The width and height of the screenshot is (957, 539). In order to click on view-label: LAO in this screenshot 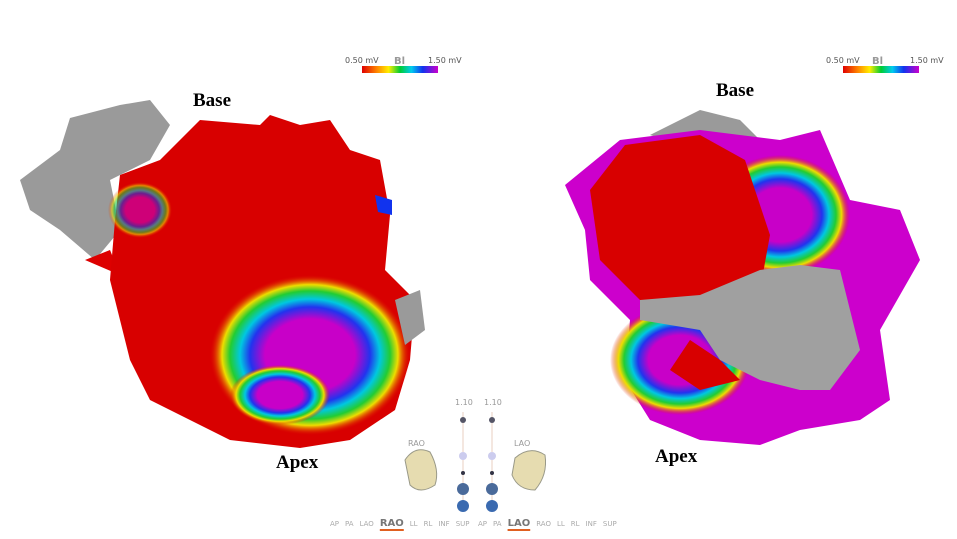, I will do `click(522, 443)`.